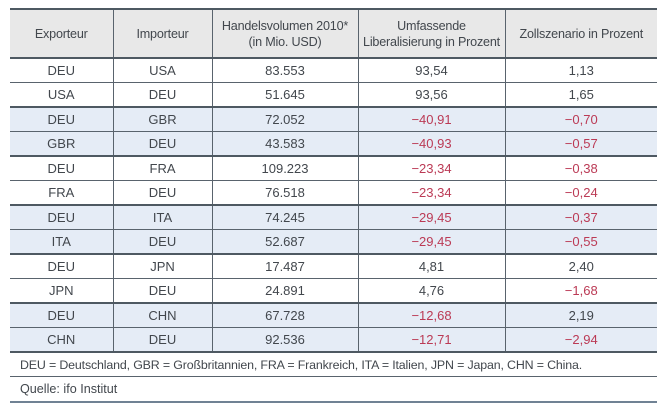 The width and height of the screenshot is (668, 412). I want to click on cell-exporteur: ITA, so click(61, 241).